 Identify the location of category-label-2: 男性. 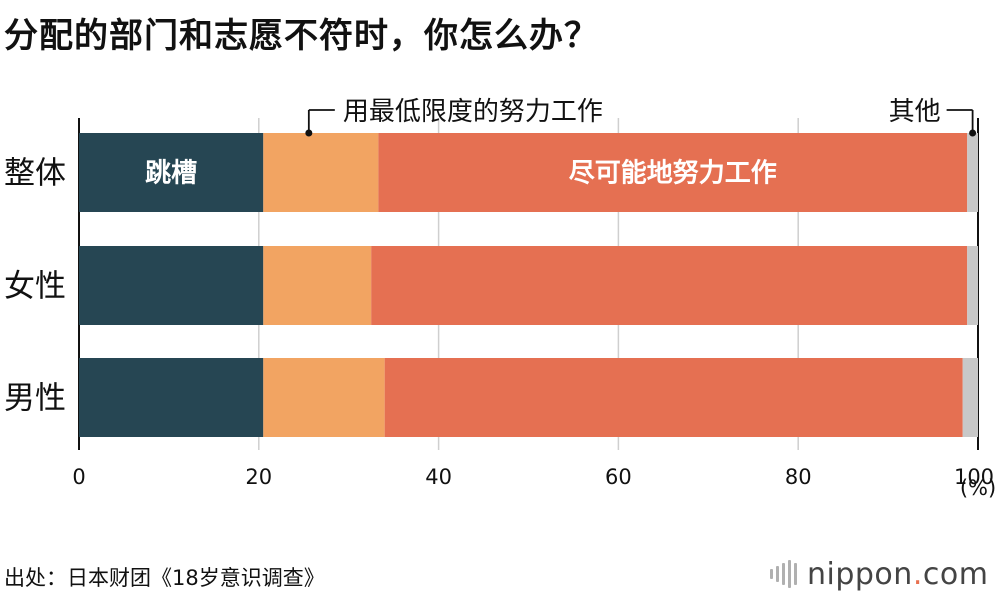
(35, 399).